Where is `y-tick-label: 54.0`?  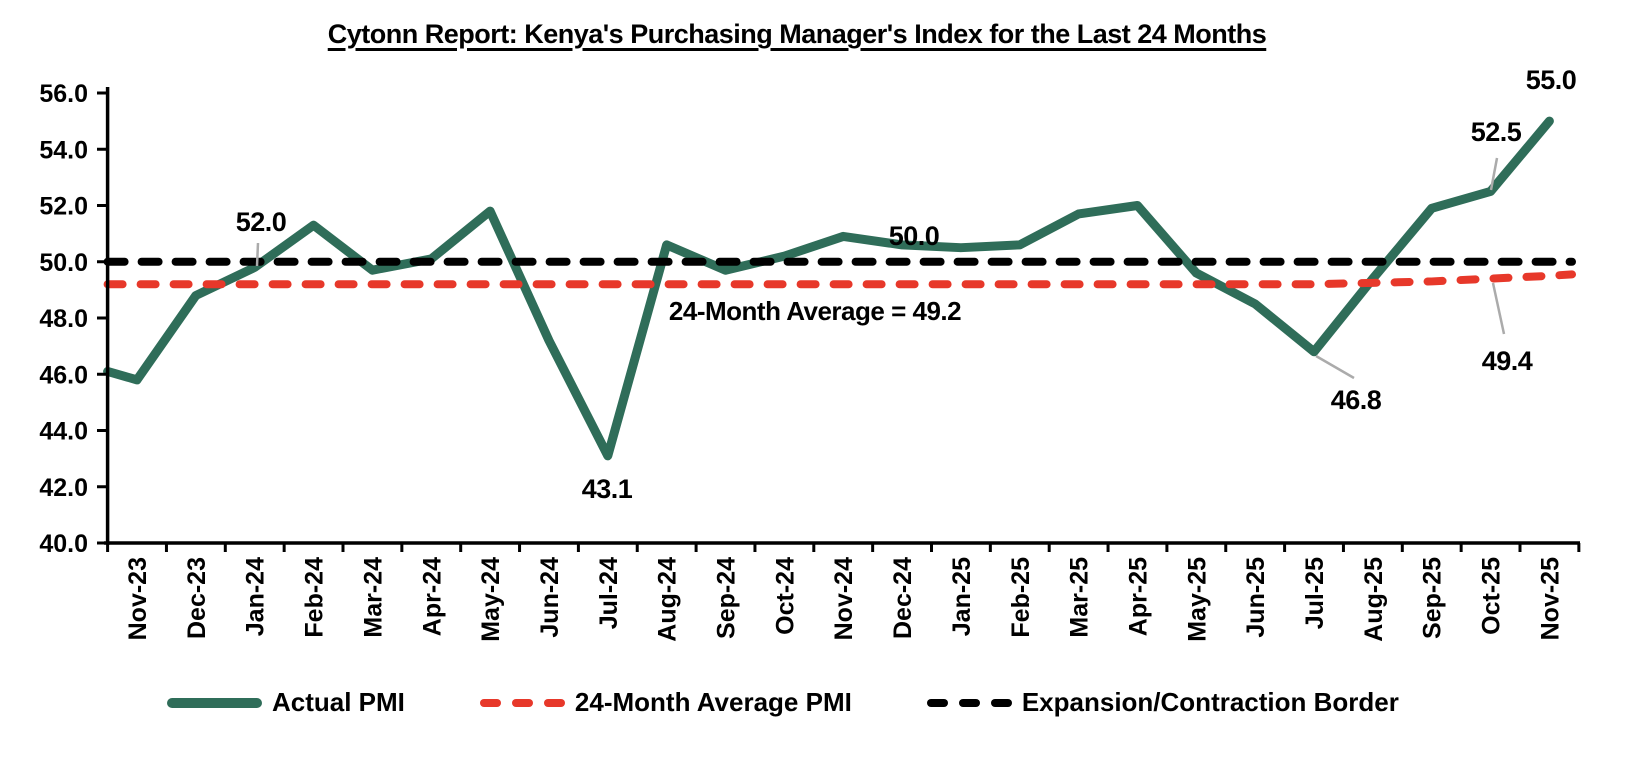
y-tick-label: 54.0 is located at coordinates (63, 150).